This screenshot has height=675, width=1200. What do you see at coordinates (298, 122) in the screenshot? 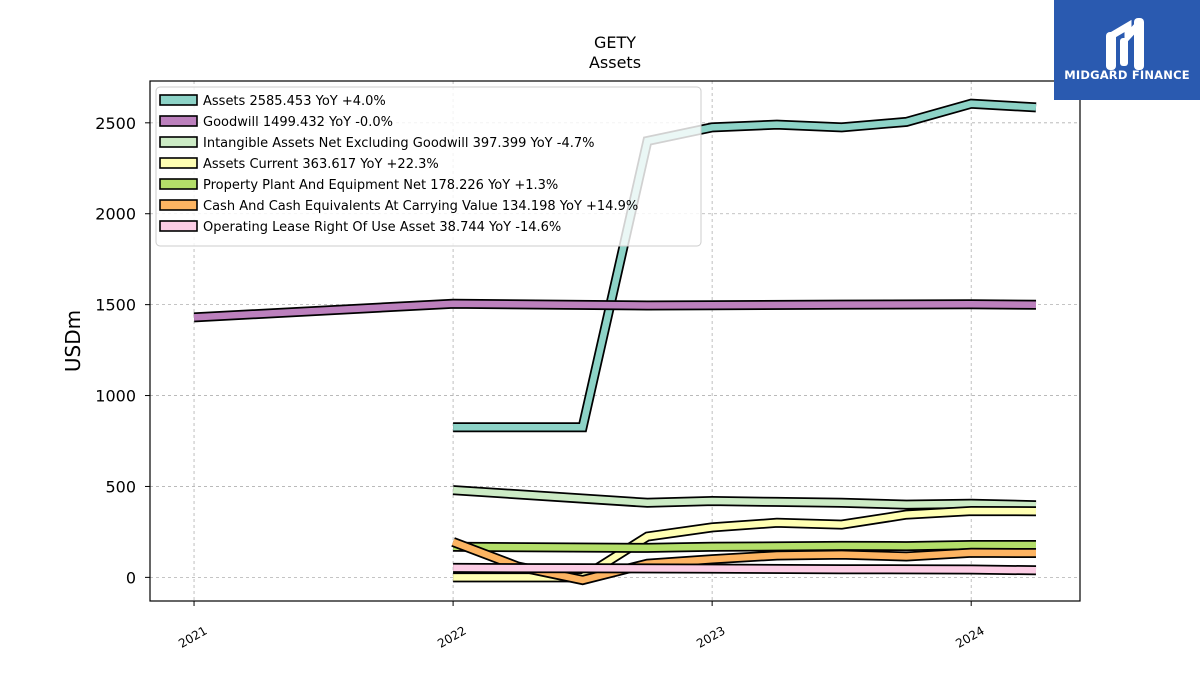
I see `legend-entry: Goodwill 1499.432 YoY -0.0%` at bounding box center [298, 122].